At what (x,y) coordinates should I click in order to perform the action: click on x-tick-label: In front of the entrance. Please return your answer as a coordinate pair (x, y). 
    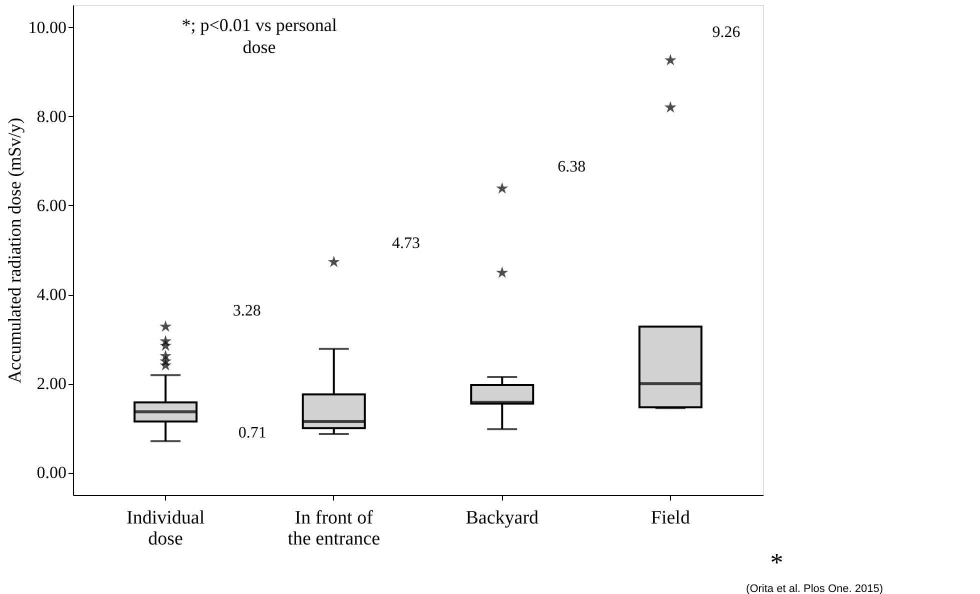
    Looking at the image, I should click on (334, 529).